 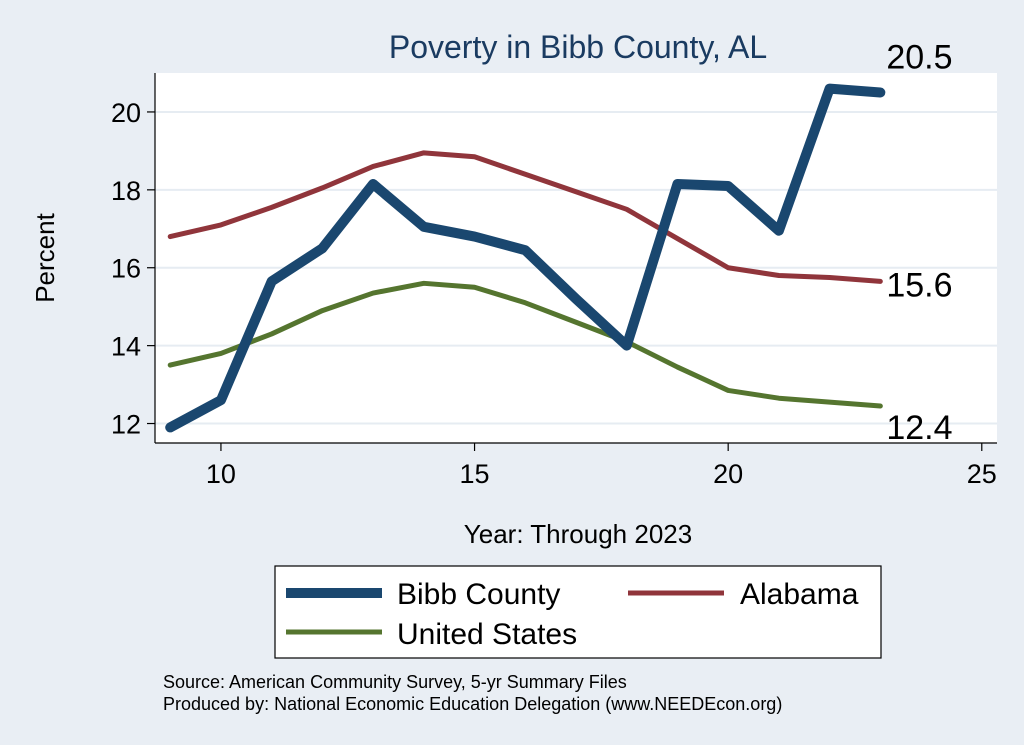 What do you see at coordinates (221, 474) in the screenshot?
I see `x-tick-label-10: 10` at bounding box center [221, 474].